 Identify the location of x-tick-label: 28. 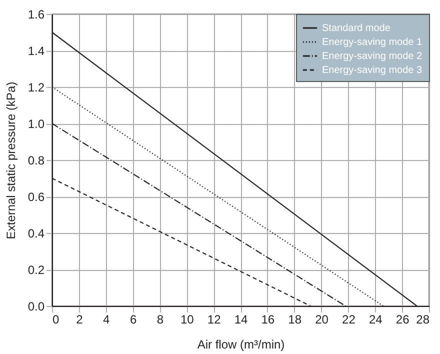
(423, 319).